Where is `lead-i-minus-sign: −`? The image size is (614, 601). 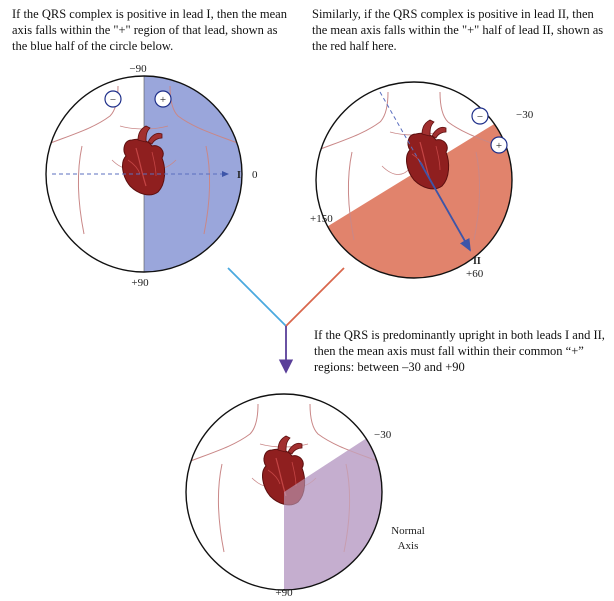
lead-i-minus-sign: − is located at coordinates (113, 100).